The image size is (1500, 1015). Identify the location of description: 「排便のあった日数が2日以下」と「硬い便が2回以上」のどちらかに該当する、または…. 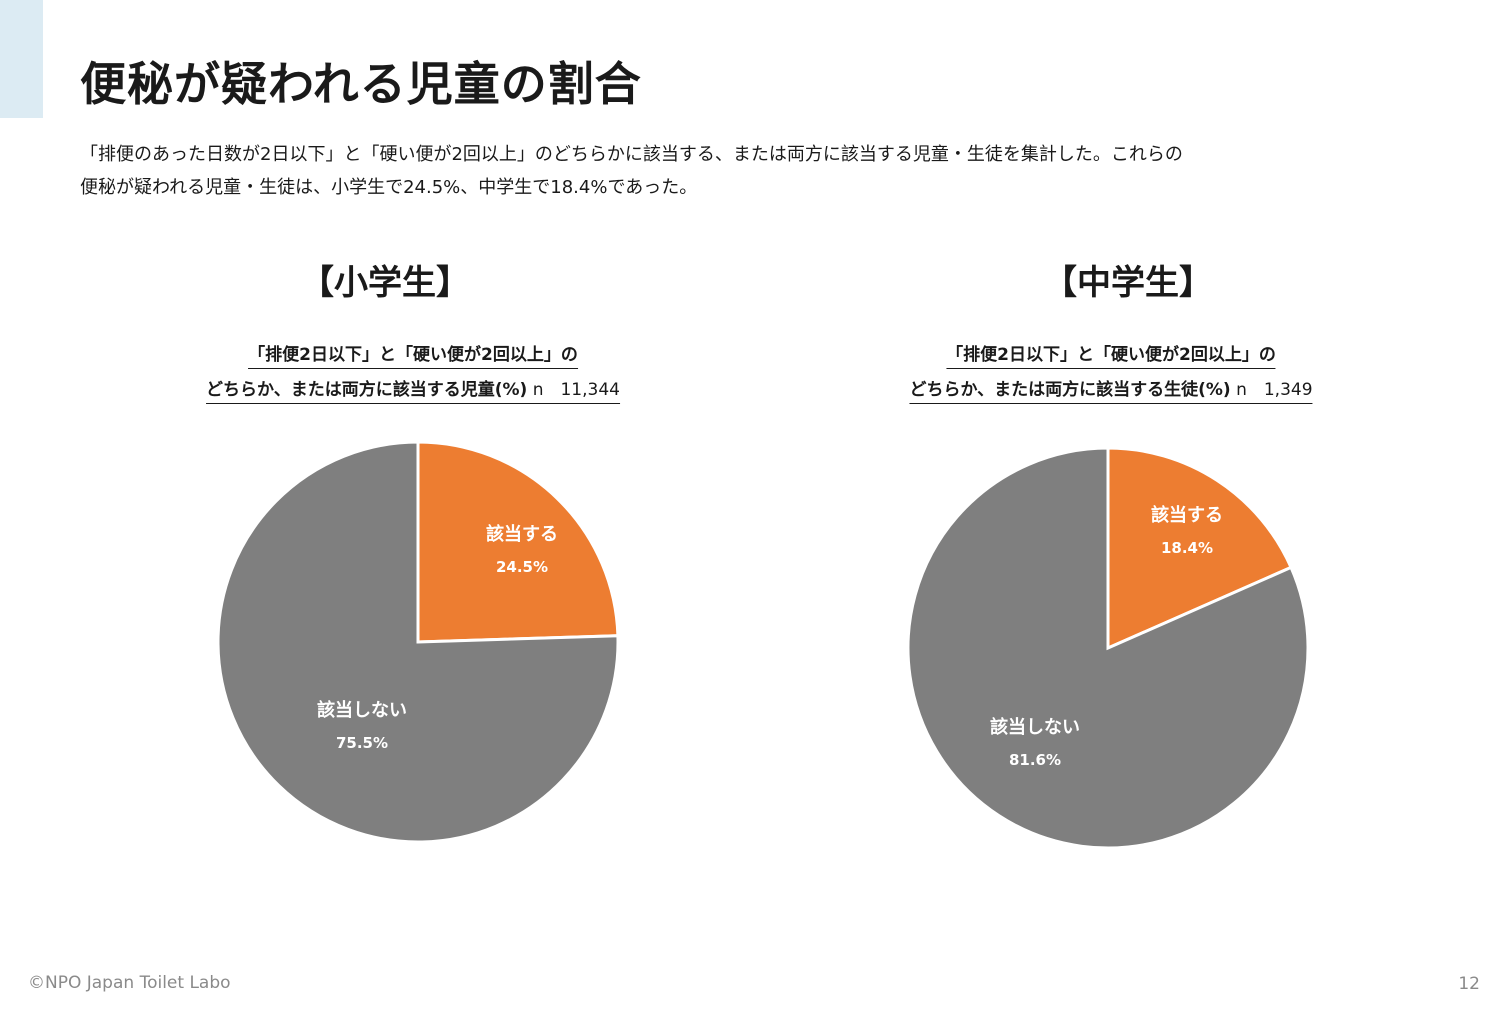
(750, 171).